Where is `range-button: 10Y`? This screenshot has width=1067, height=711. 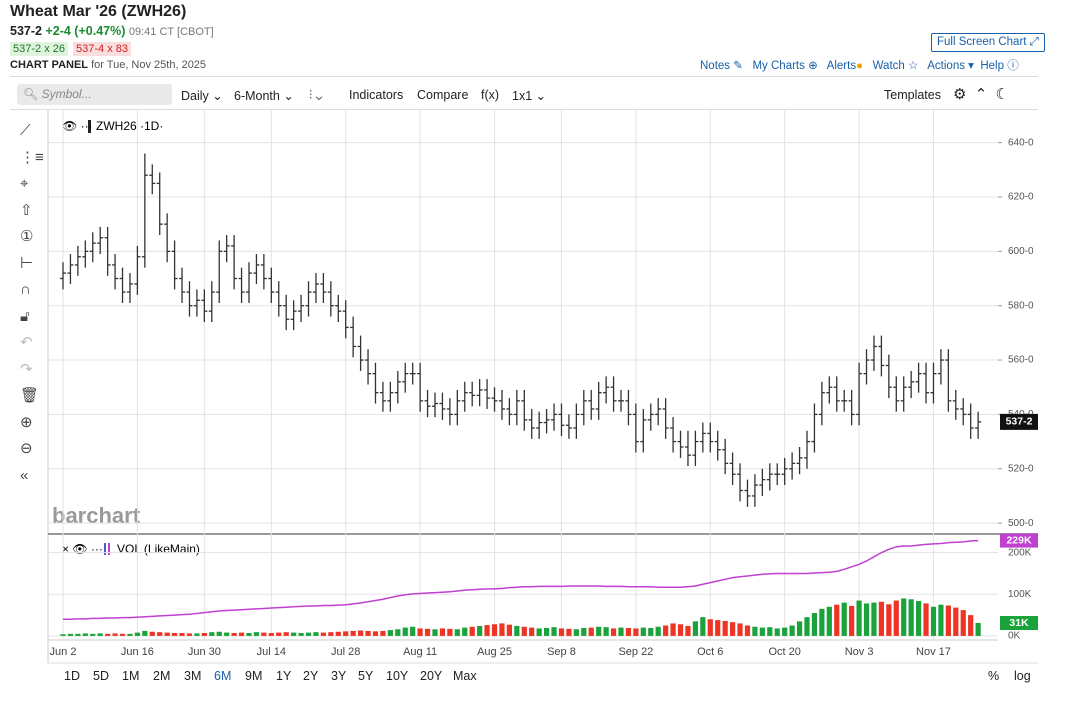
range-button: 10Y is located at coordinates (397, 676).